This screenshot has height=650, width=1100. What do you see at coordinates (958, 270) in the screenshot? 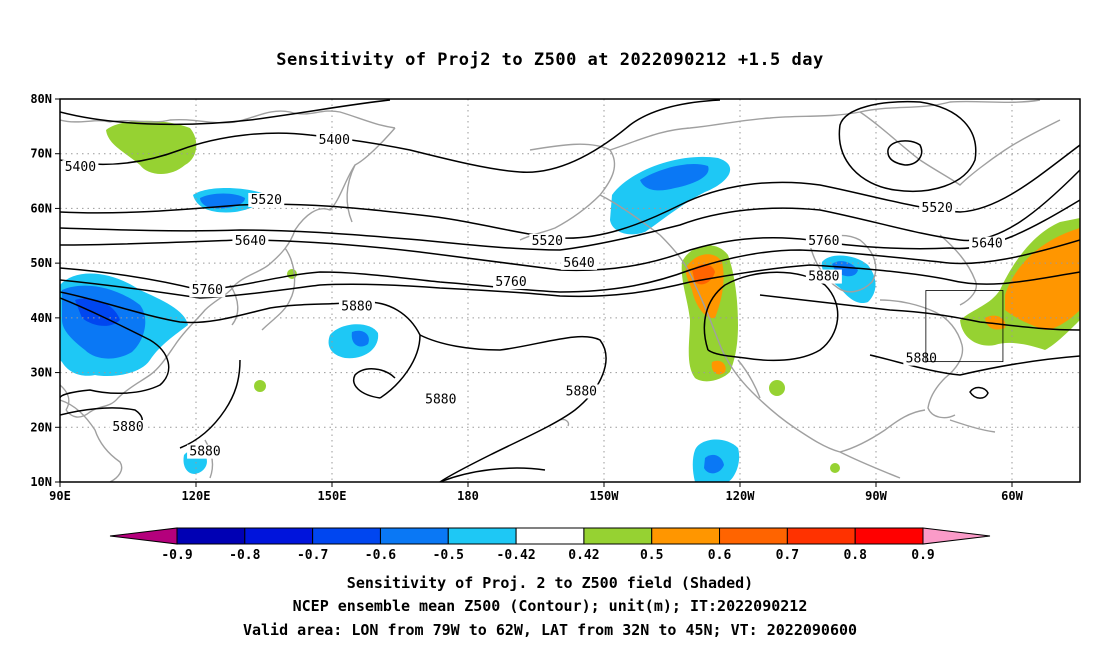
I see `coast-labrador` at bounding box center [958, 270].